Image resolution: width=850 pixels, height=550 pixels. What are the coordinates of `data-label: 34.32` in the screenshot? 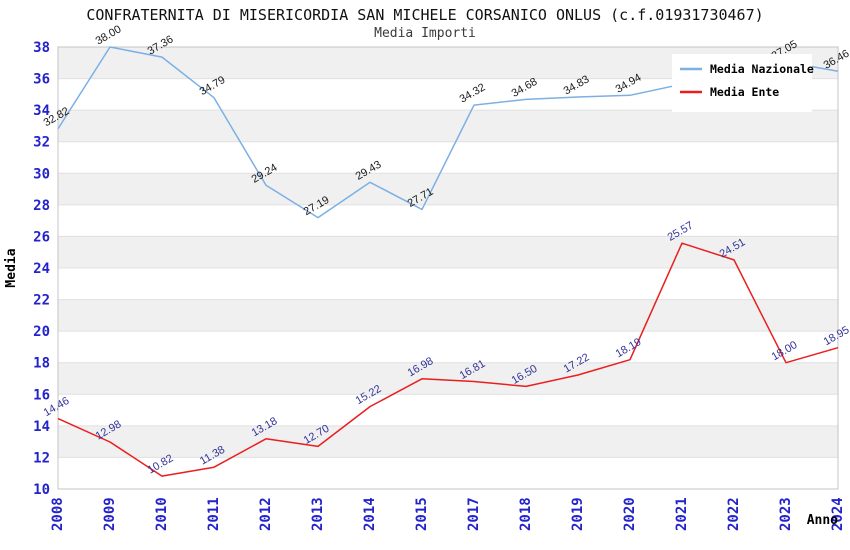 It's located at (473, 93).